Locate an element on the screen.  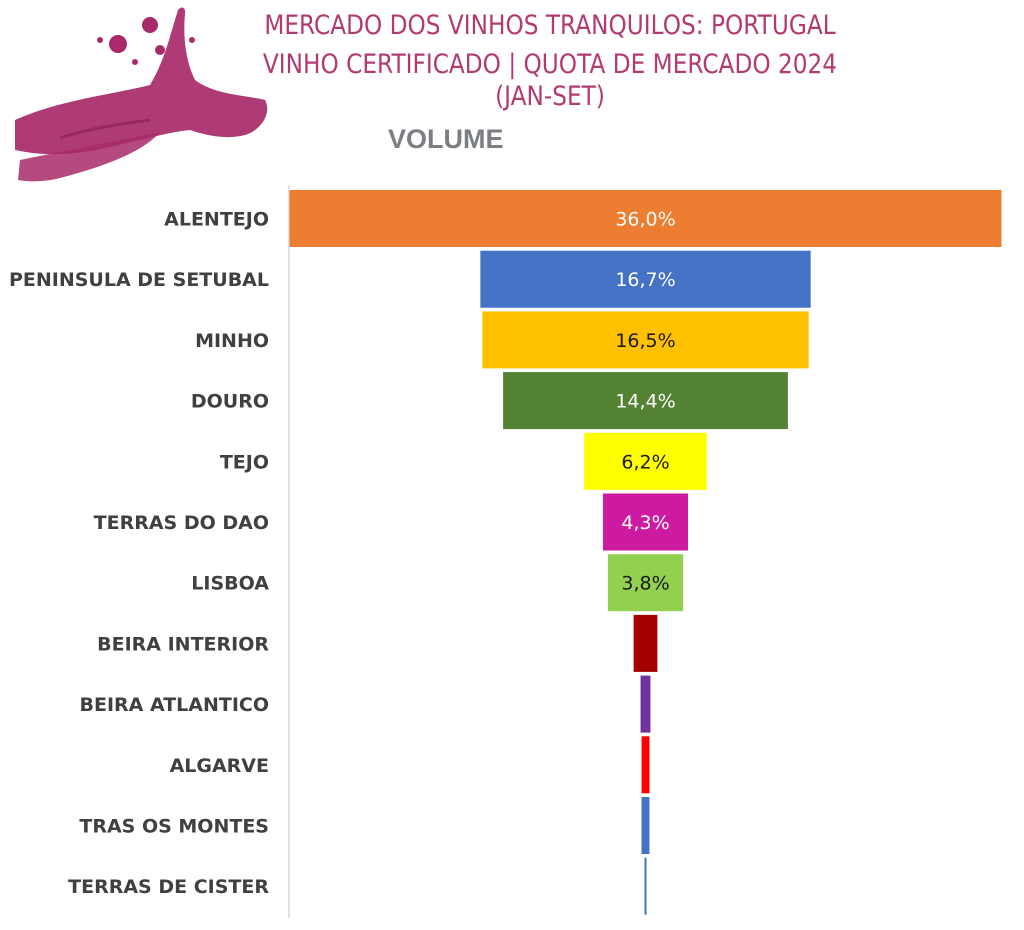
data-label: 3,8% is located at coordinates (645, 584).